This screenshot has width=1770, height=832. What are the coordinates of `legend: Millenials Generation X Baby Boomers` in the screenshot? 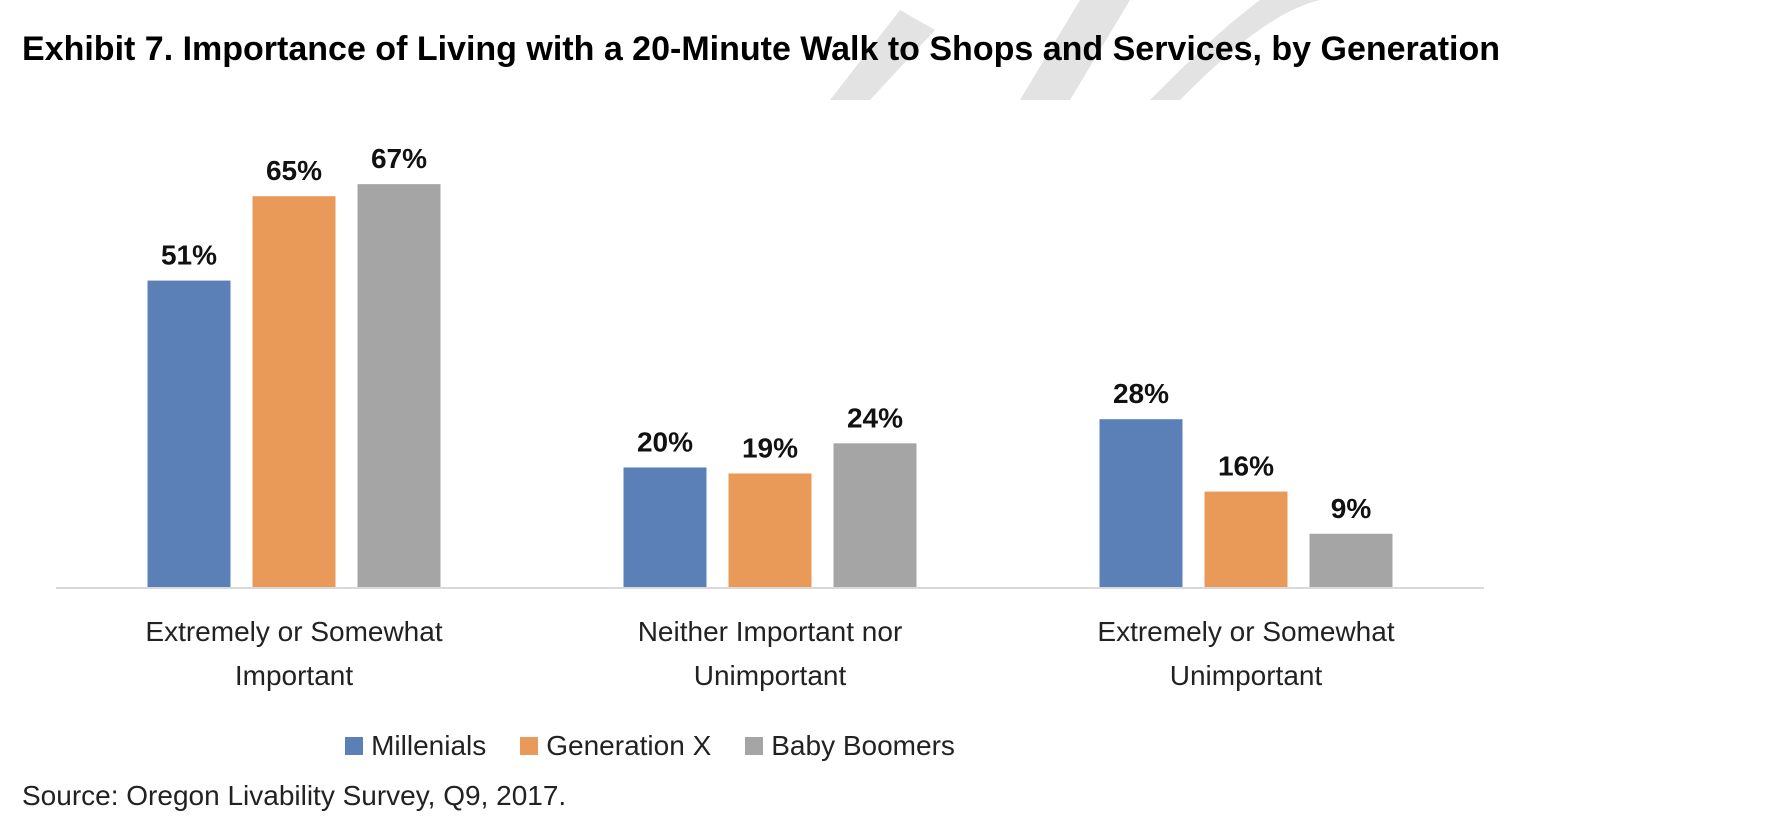 It's located at (650, 746).